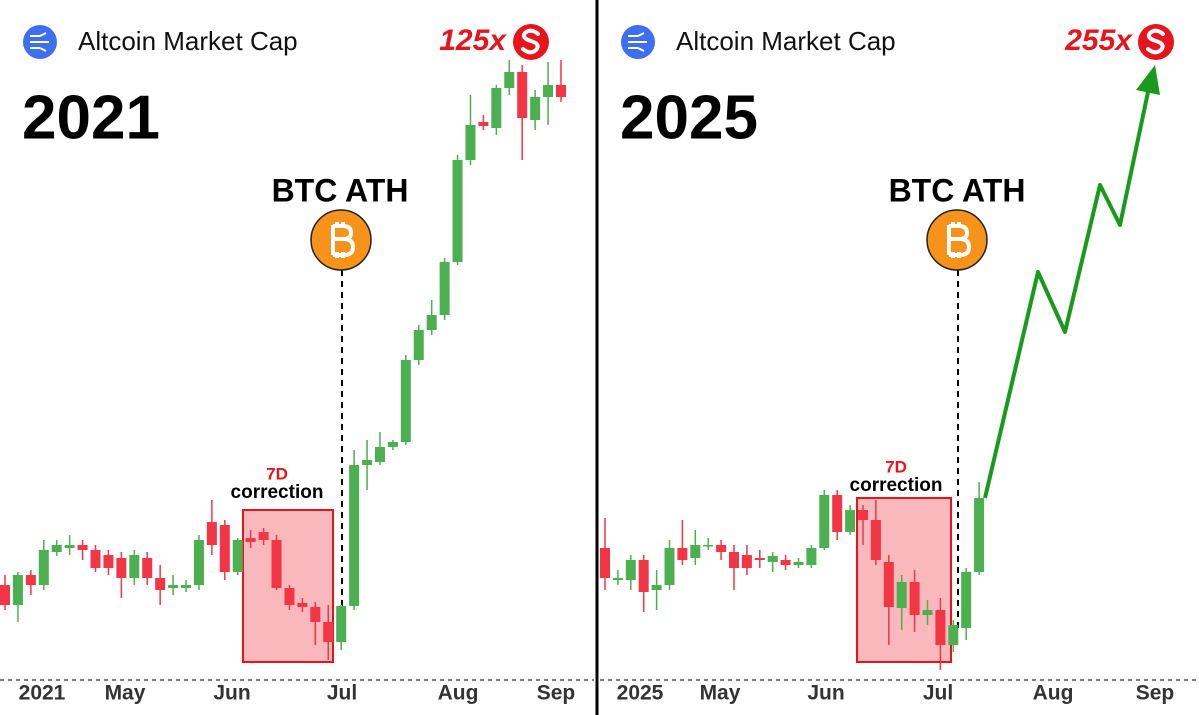 Image resolution: width=1199 pixels, height=715 pixels. I want to click on year-label: 2021, so click(91, 117).